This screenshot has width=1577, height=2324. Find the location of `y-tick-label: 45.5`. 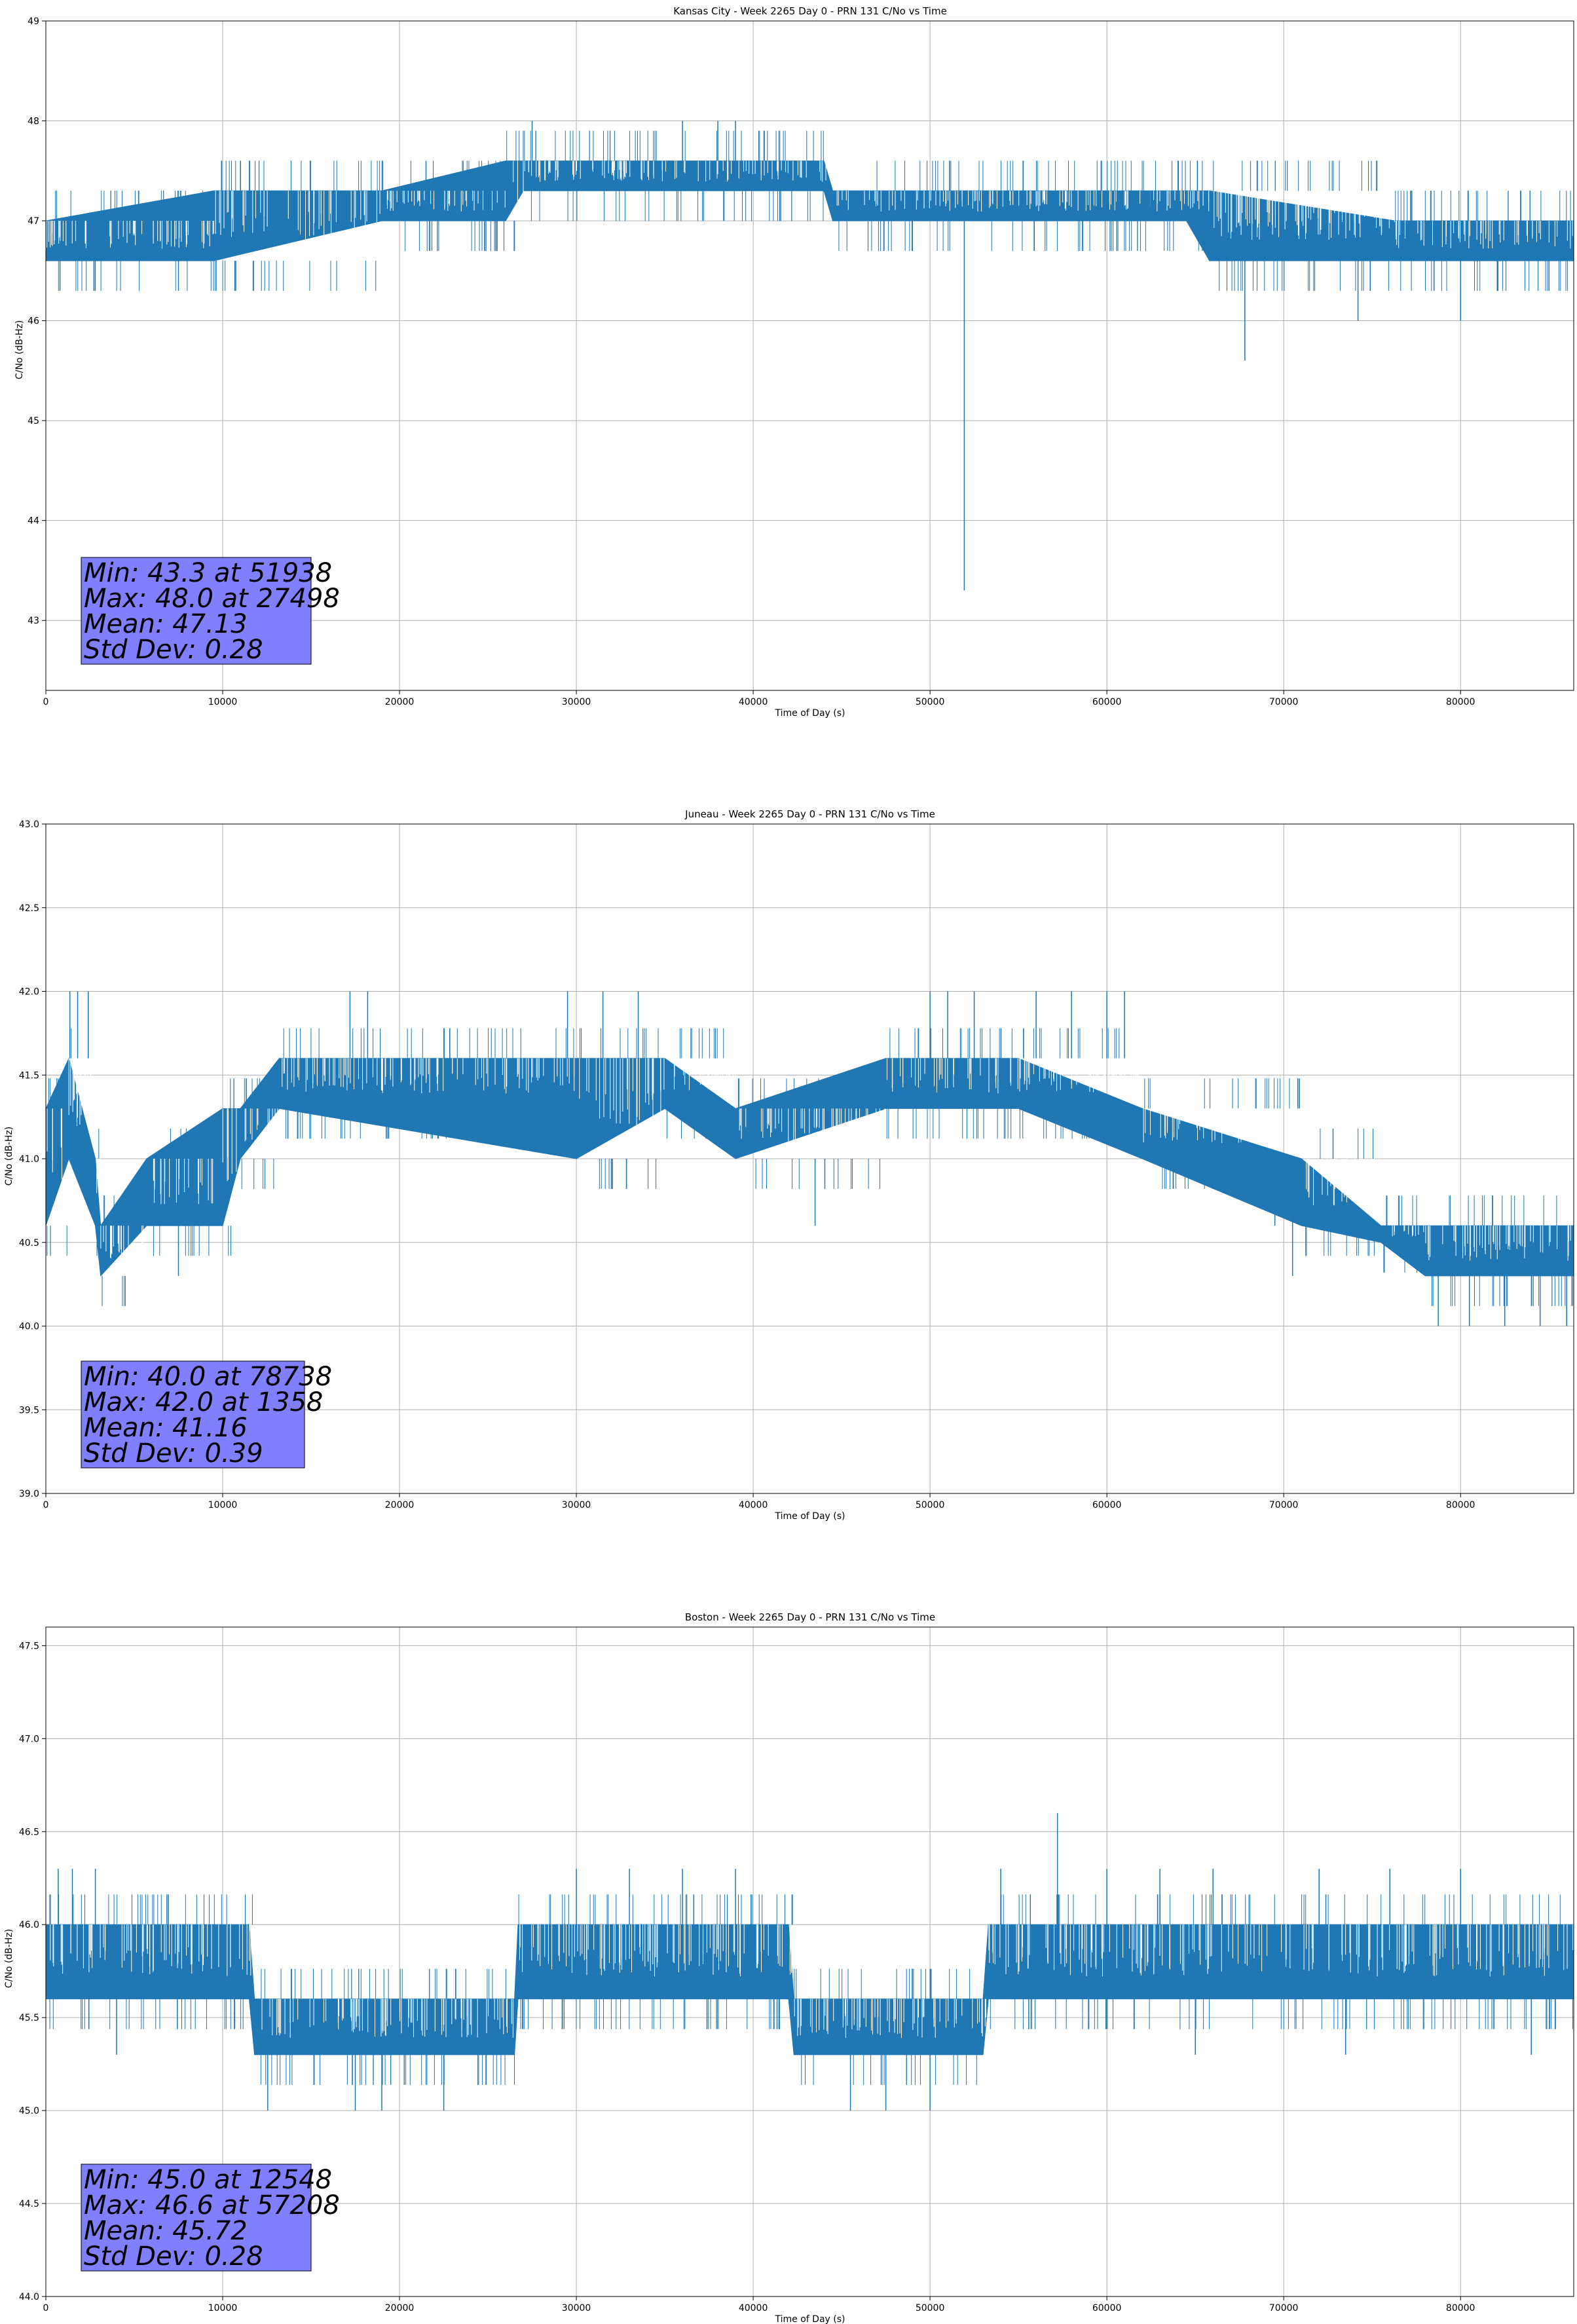

y-tick-label: 45.5 is located at coordinates (29, 2018).